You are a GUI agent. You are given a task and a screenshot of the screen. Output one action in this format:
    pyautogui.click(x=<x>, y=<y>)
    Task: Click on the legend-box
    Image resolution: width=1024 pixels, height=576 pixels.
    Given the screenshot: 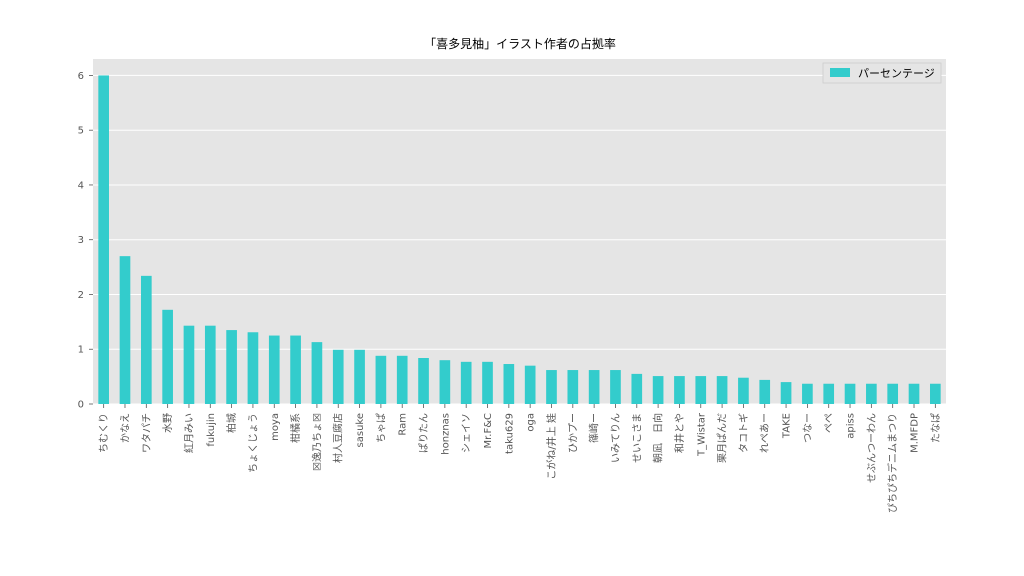 What is the action you would take?
    pyautogui.click(x=882, y=73)
    